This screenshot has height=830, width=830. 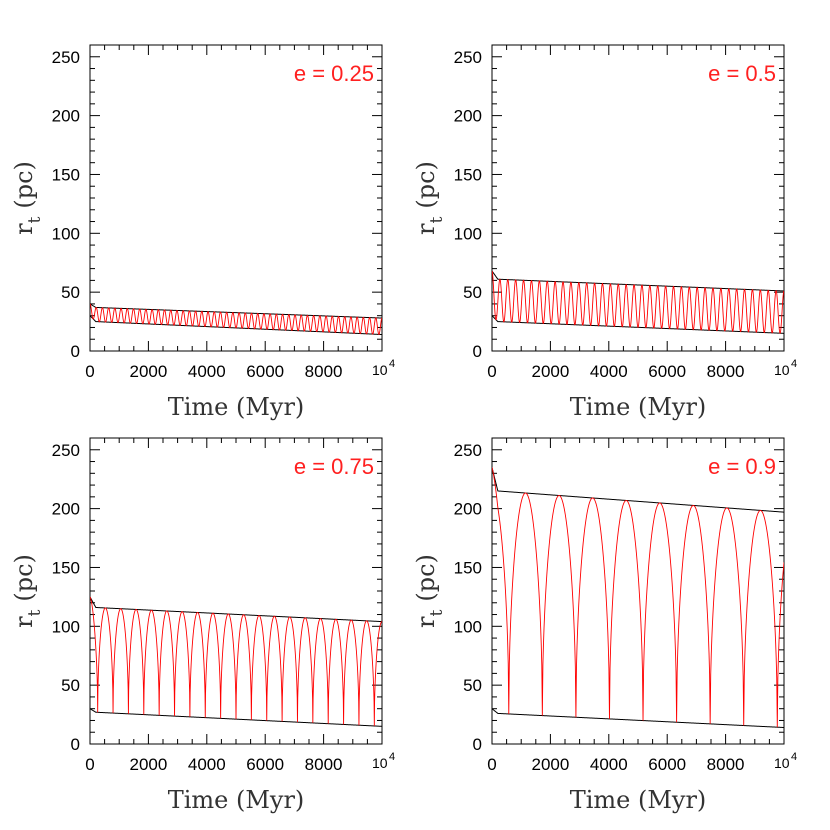 I want to click on lower-envelope-line, so click(x=638, y=718).